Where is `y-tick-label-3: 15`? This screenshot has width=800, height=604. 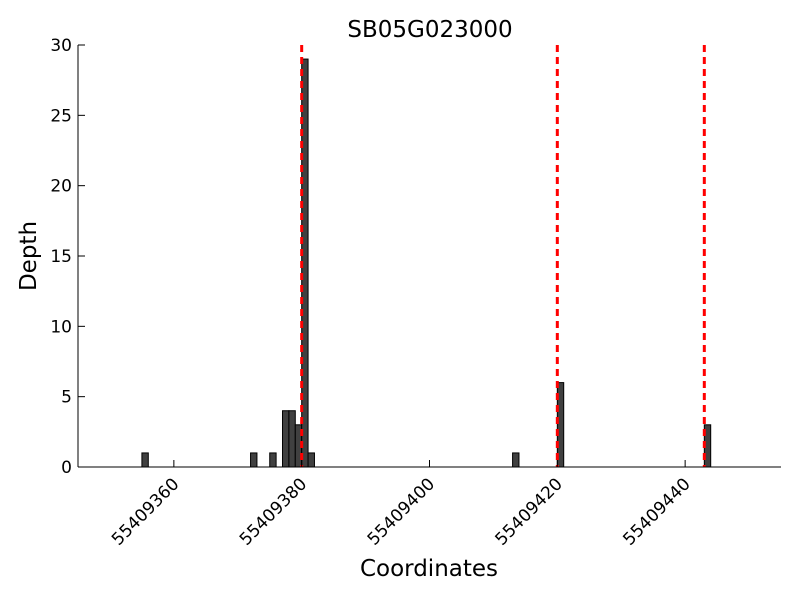 y-tick-label-3: 15 is located at coordinates (61, 257).